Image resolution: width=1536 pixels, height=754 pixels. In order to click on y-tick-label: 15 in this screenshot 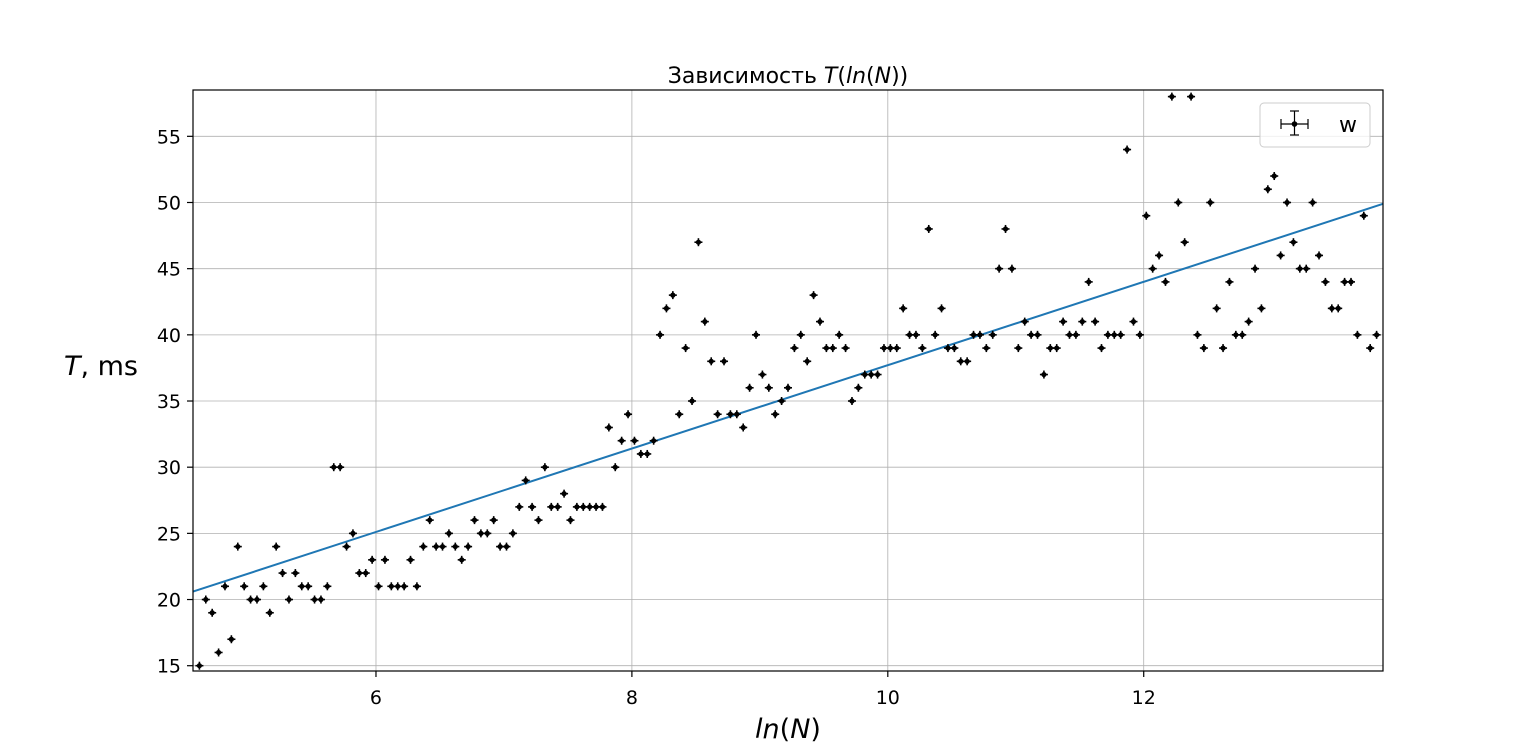, I will do `click(169, 667)`.